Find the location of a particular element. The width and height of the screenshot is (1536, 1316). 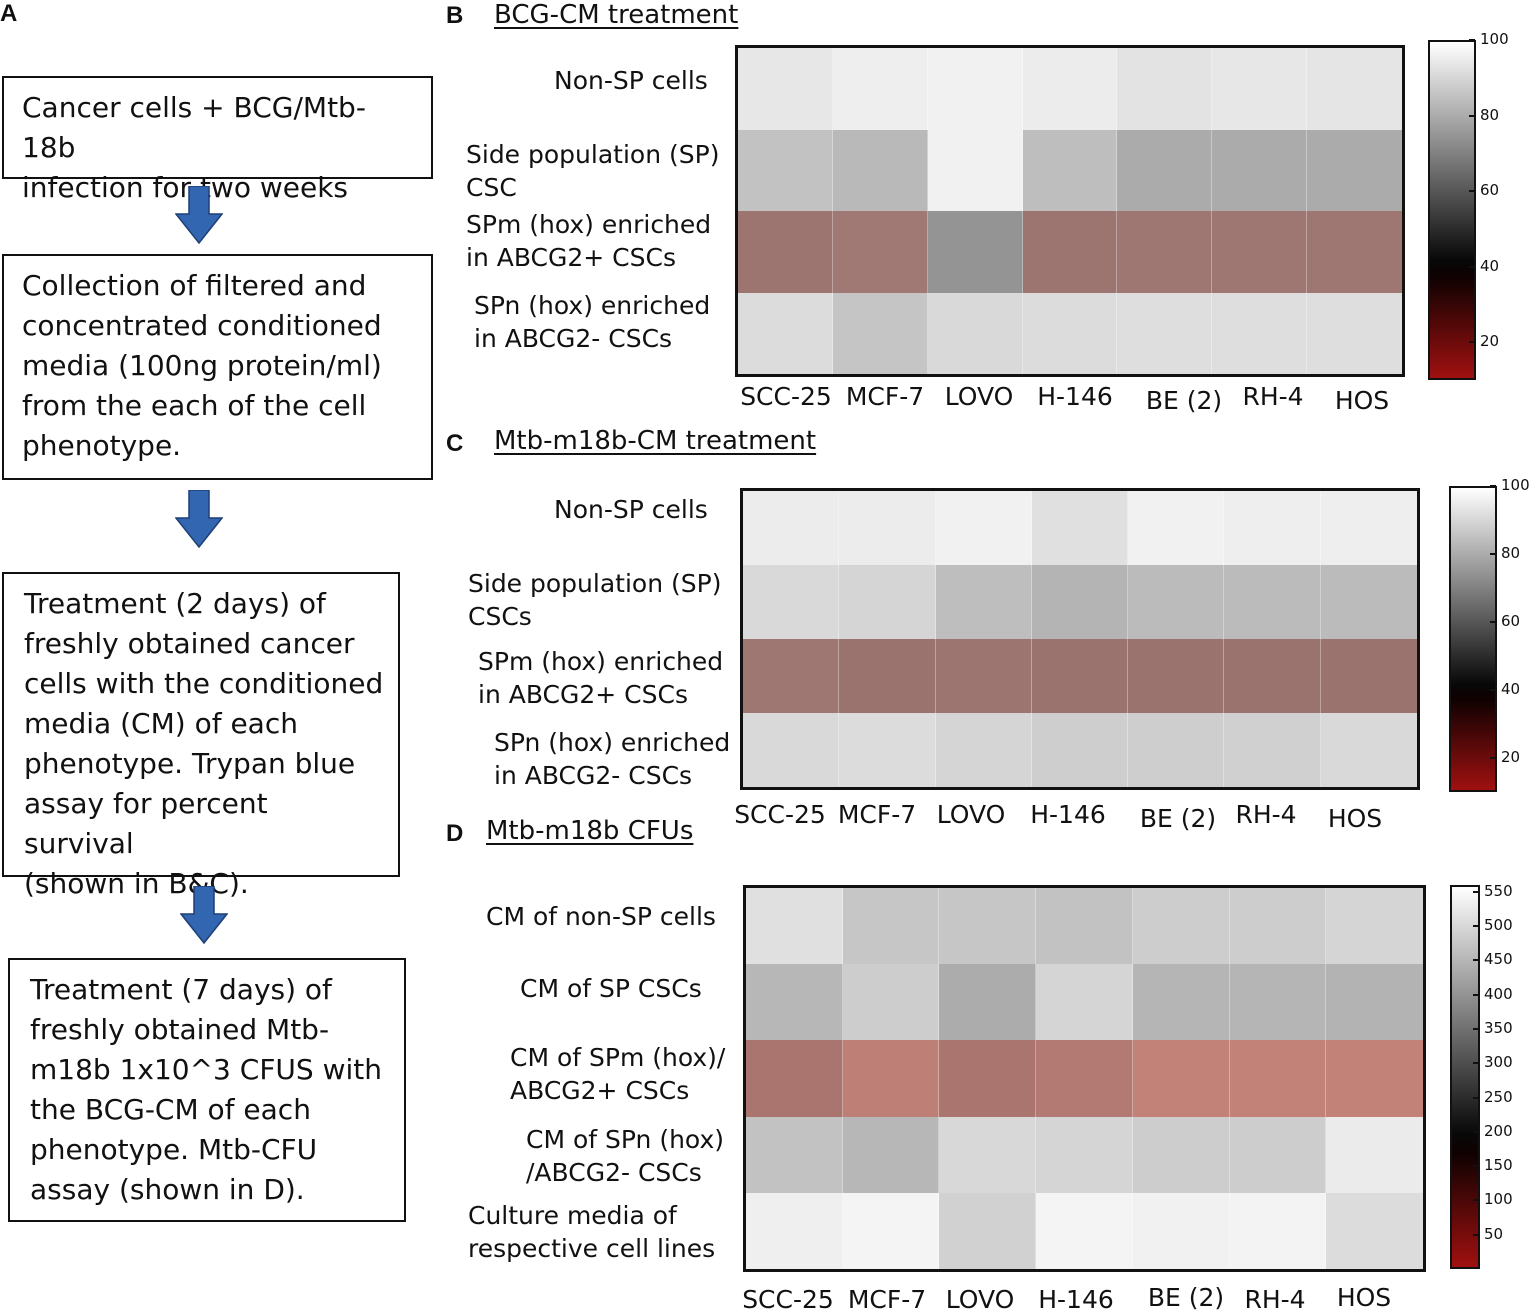

heatmap-d is located at coordinates (1084, 1078).